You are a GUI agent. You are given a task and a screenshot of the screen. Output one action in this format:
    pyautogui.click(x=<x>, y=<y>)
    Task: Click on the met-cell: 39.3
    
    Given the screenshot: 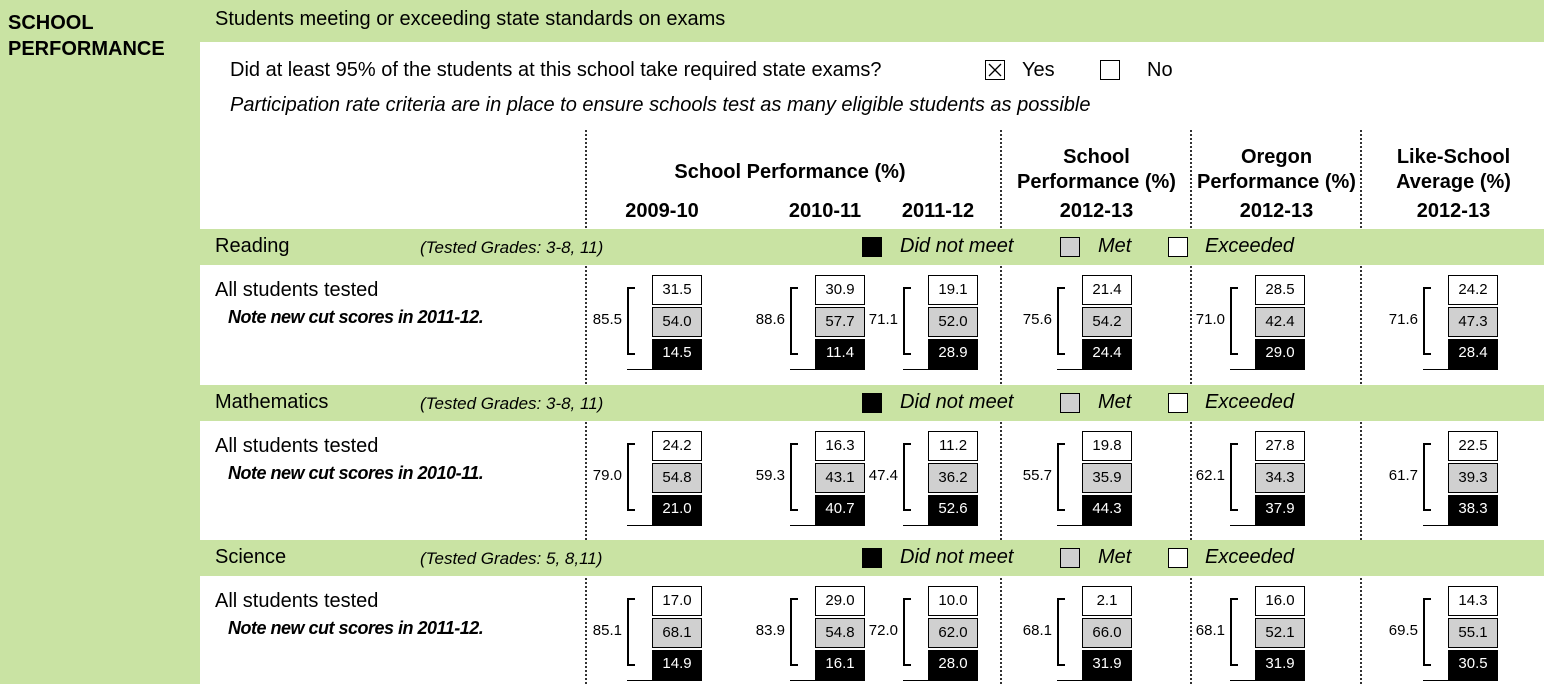 What is the action you would take?
    pyautogui.click(x=1473, y=478)
    